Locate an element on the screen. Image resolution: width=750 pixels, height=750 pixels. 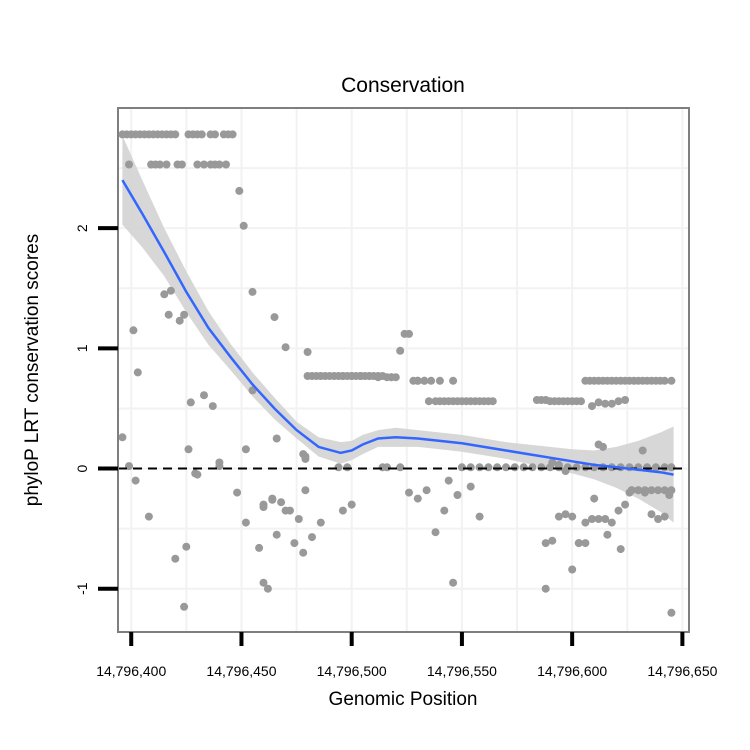
x-tick-label: 14,796,600 is located at coordinates (572, 671).